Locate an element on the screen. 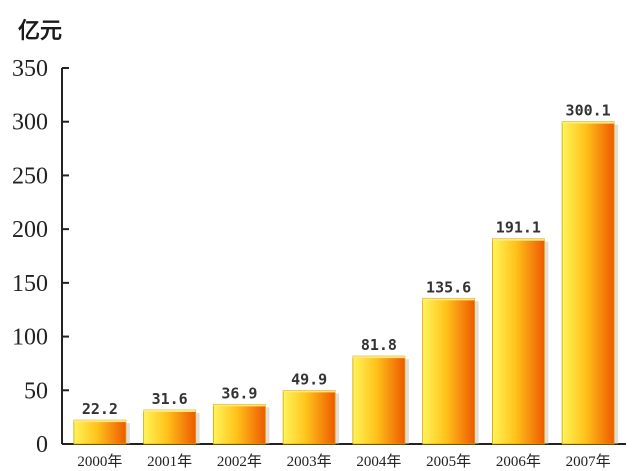 This screenshot has width=632, height=471. x-tick-label: 2001年 is located at coordinates (169, 461).